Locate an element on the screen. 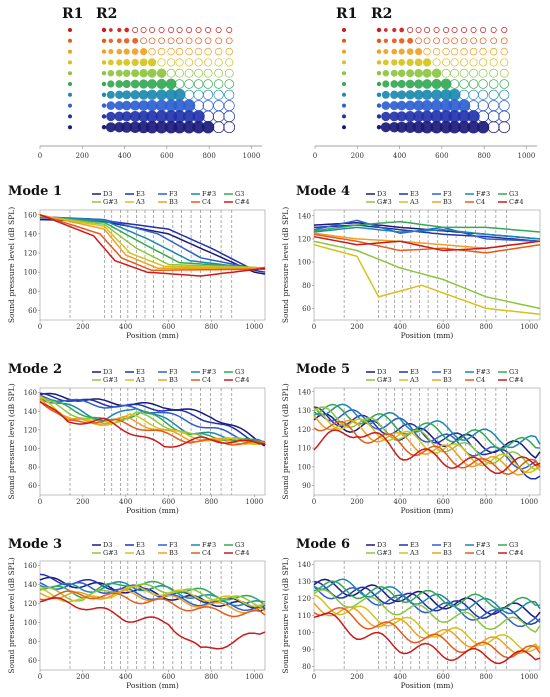  legend-label: C#4 is located at coordinates (242, 380).